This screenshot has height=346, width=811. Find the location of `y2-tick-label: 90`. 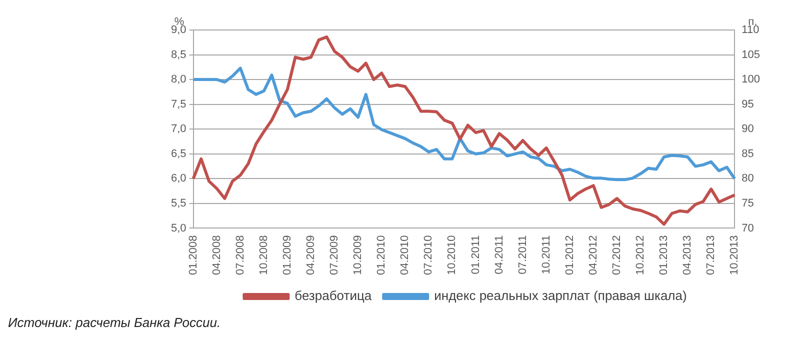

y2-tick-label: 90 is located at coordinates (748, 129).